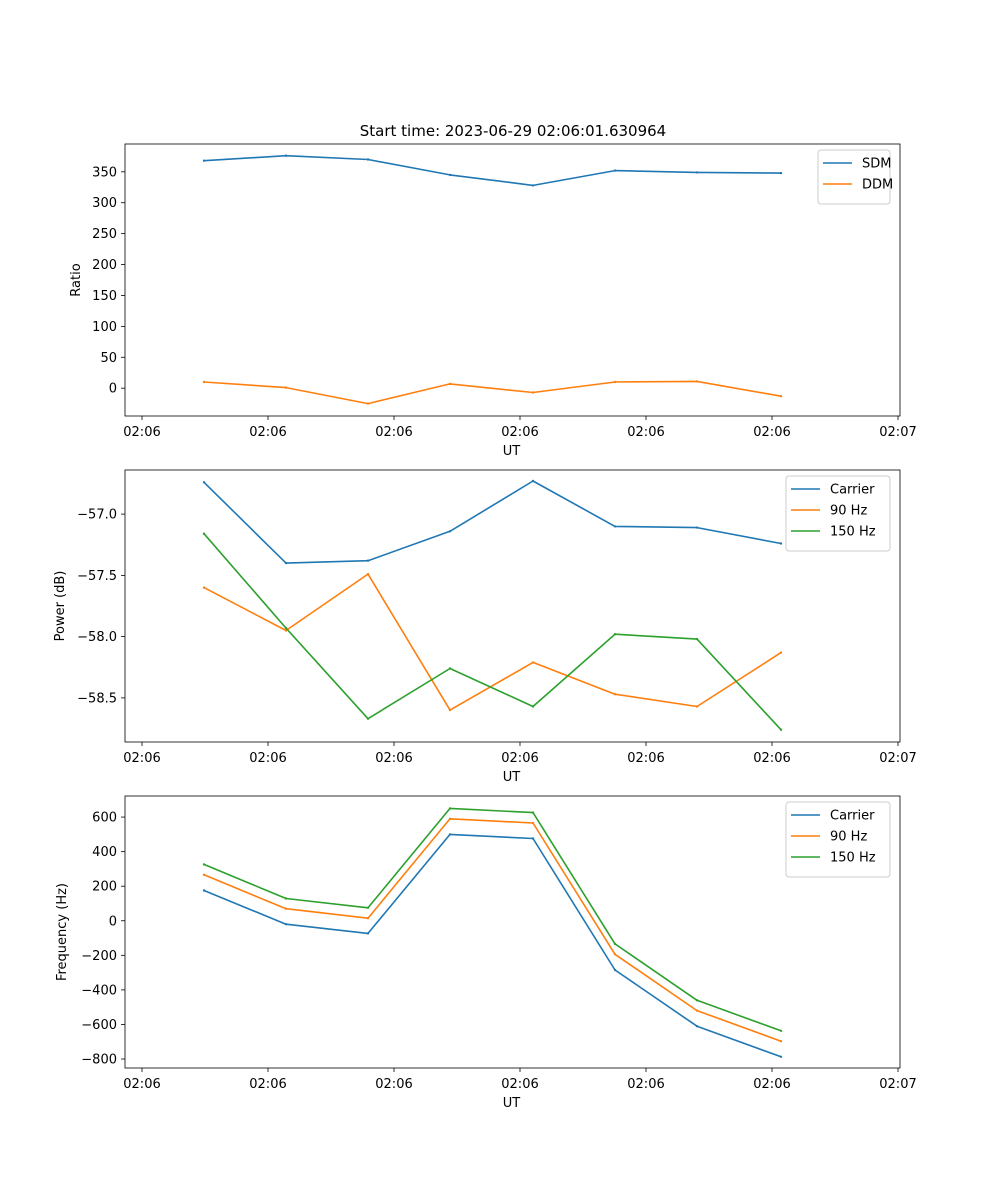 This screenshot has height=1200, width=1000. I want to click on ratio-y-tick-label: 250, so click(104, 234).